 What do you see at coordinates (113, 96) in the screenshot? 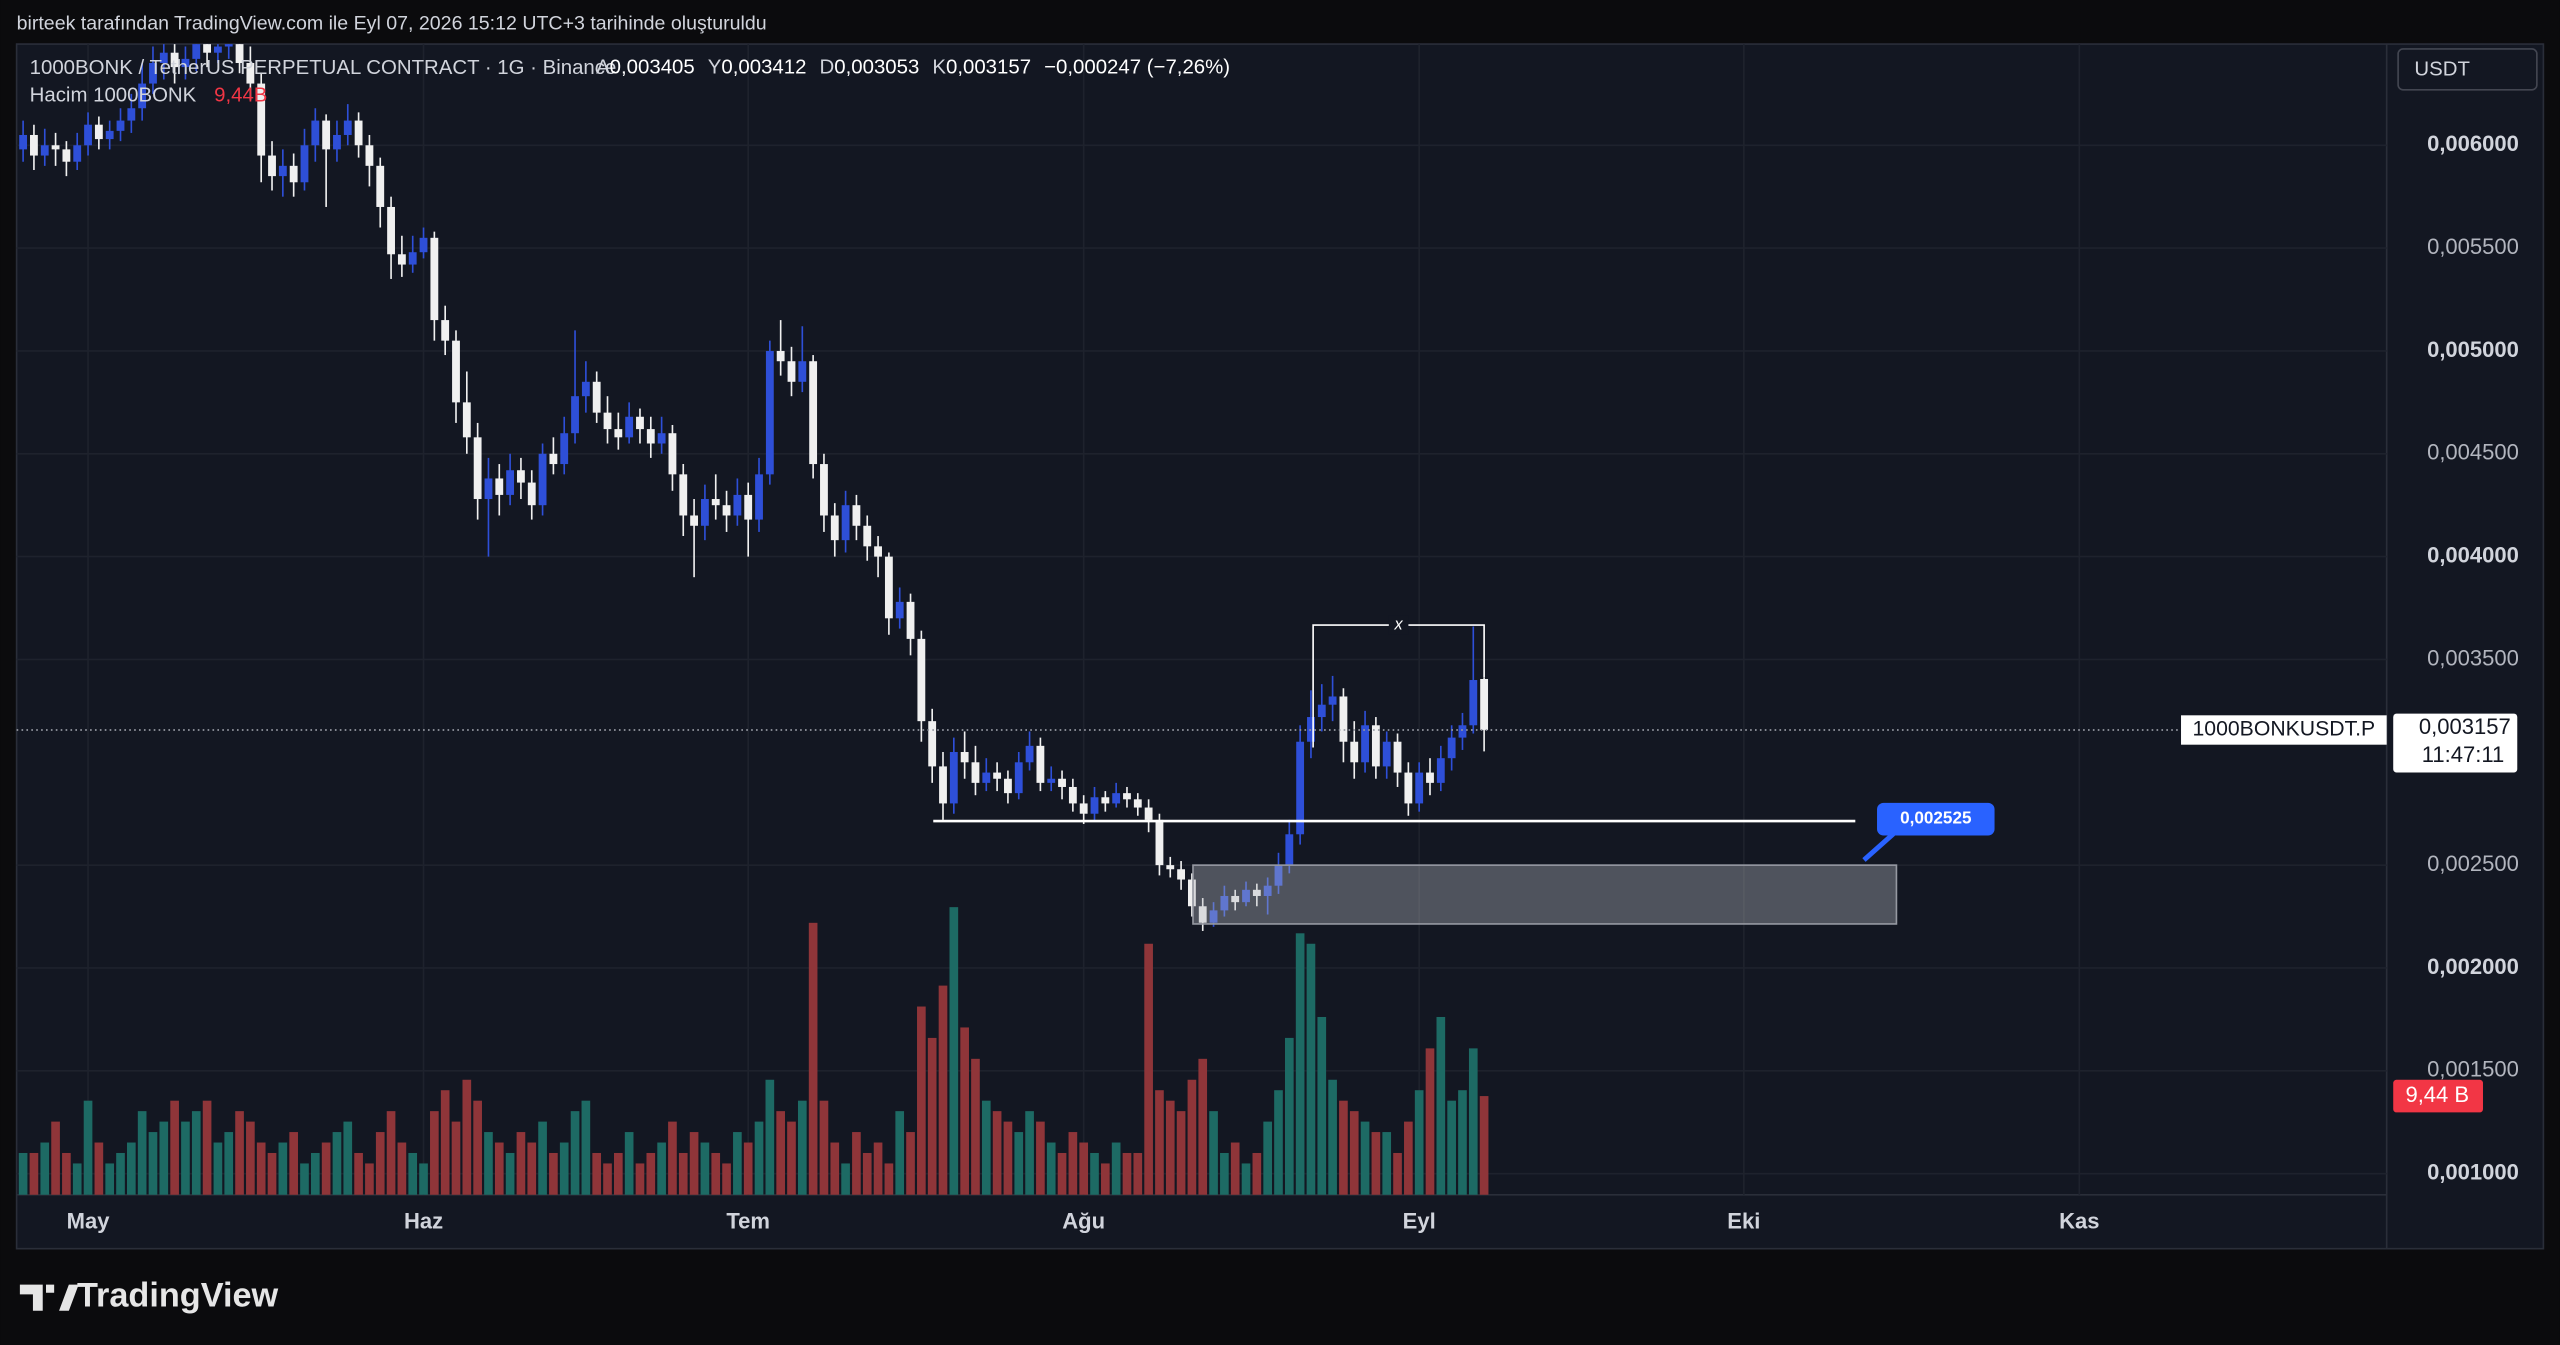
I see `volume-legend-name: Hacim 1000BONK` at bounding box center [113, 96].